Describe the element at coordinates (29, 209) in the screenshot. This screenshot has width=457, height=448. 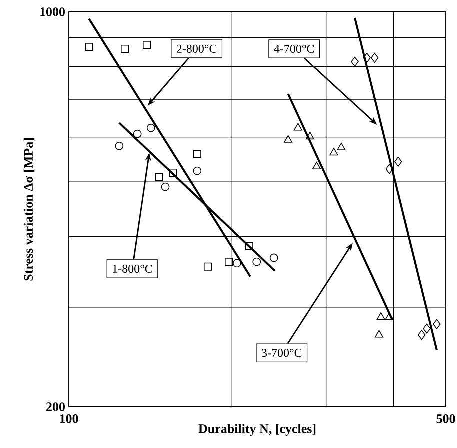
I see `y-axis-title: Stress variation Δσ [MPa]` at that location.